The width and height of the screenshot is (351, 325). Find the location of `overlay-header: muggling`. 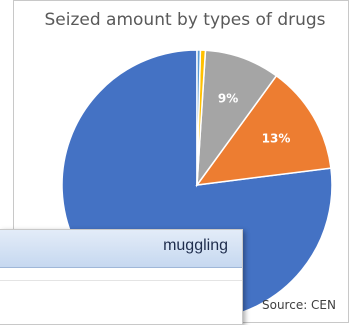

overlay-header: muggling is located at coordinates (121, 249).